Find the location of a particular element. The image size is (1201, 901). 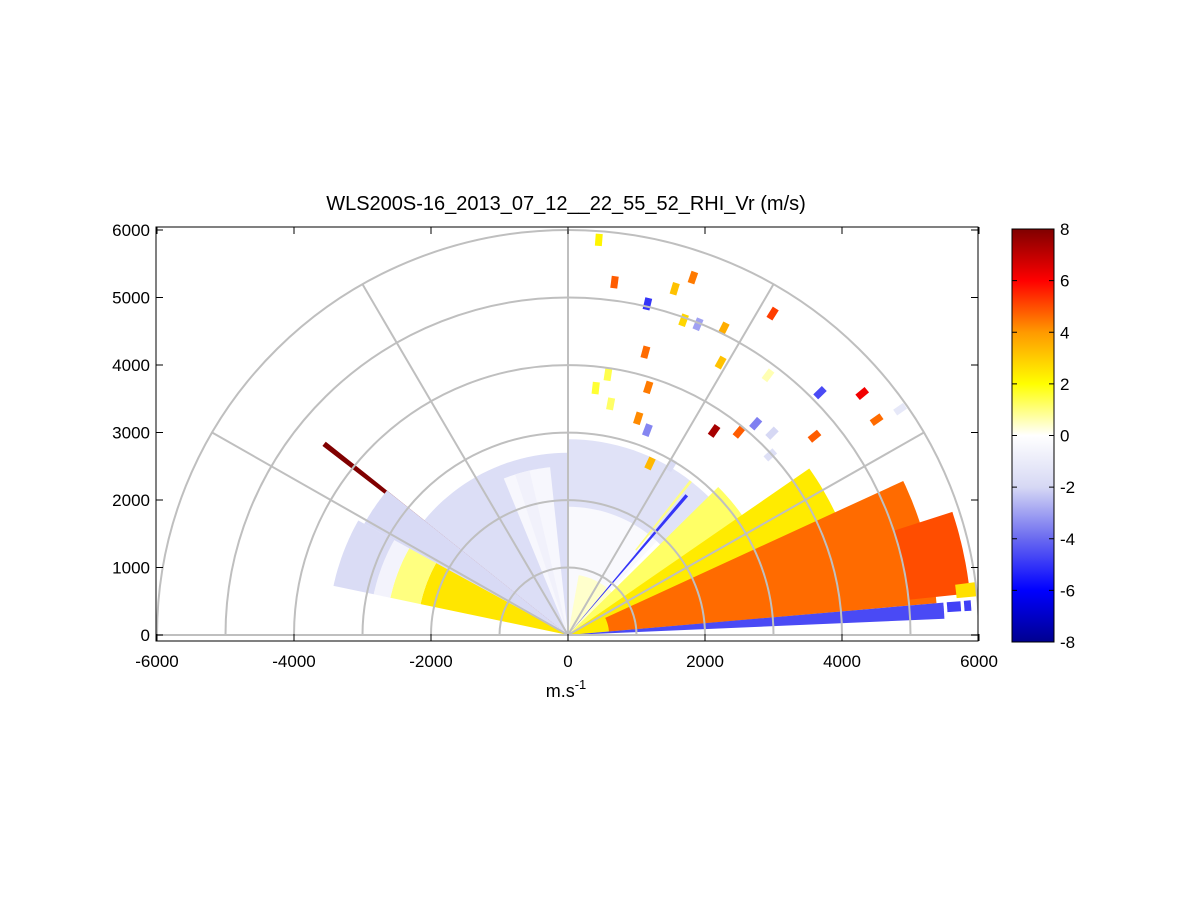

colorbar-tick-label: 0 is located at coordinates (1064, 436).